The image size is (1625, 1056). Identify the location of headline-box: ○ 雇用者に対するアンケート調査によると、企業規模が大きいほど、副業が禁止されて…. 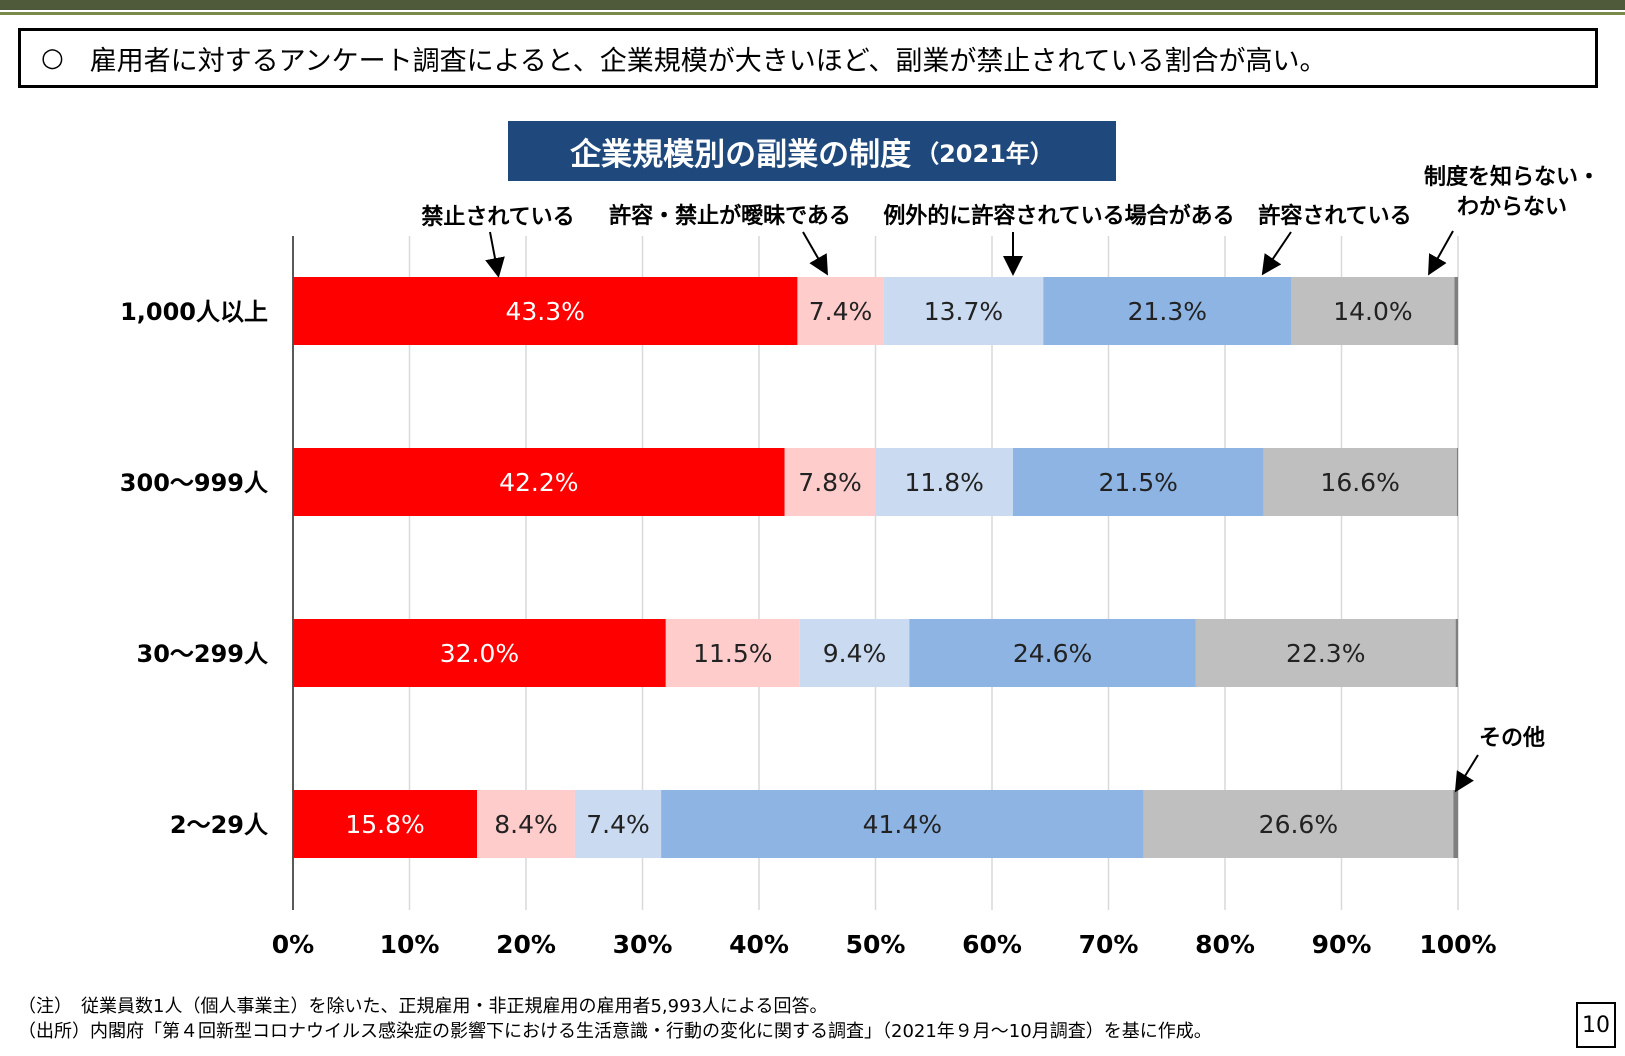
(808, 58).